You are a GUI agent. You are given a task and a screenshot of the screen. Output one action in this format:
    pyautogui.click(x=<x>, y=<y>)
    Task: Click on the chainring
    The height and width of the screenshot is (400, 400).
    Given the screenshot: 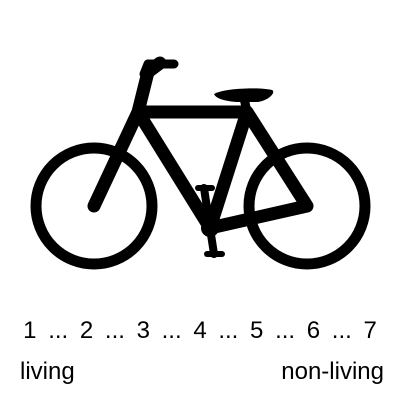 What is the action you would take?
    pyautogui.click(x=210, y=228)
    